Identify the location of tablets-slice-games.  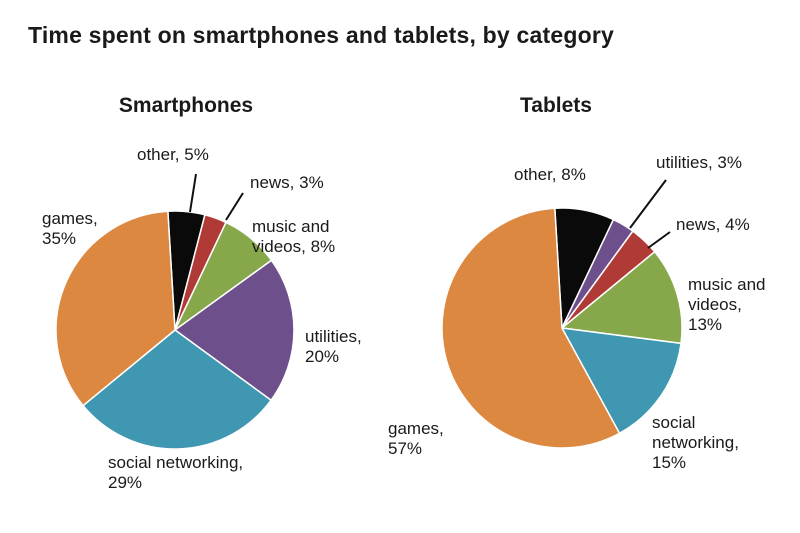
(531, 328).